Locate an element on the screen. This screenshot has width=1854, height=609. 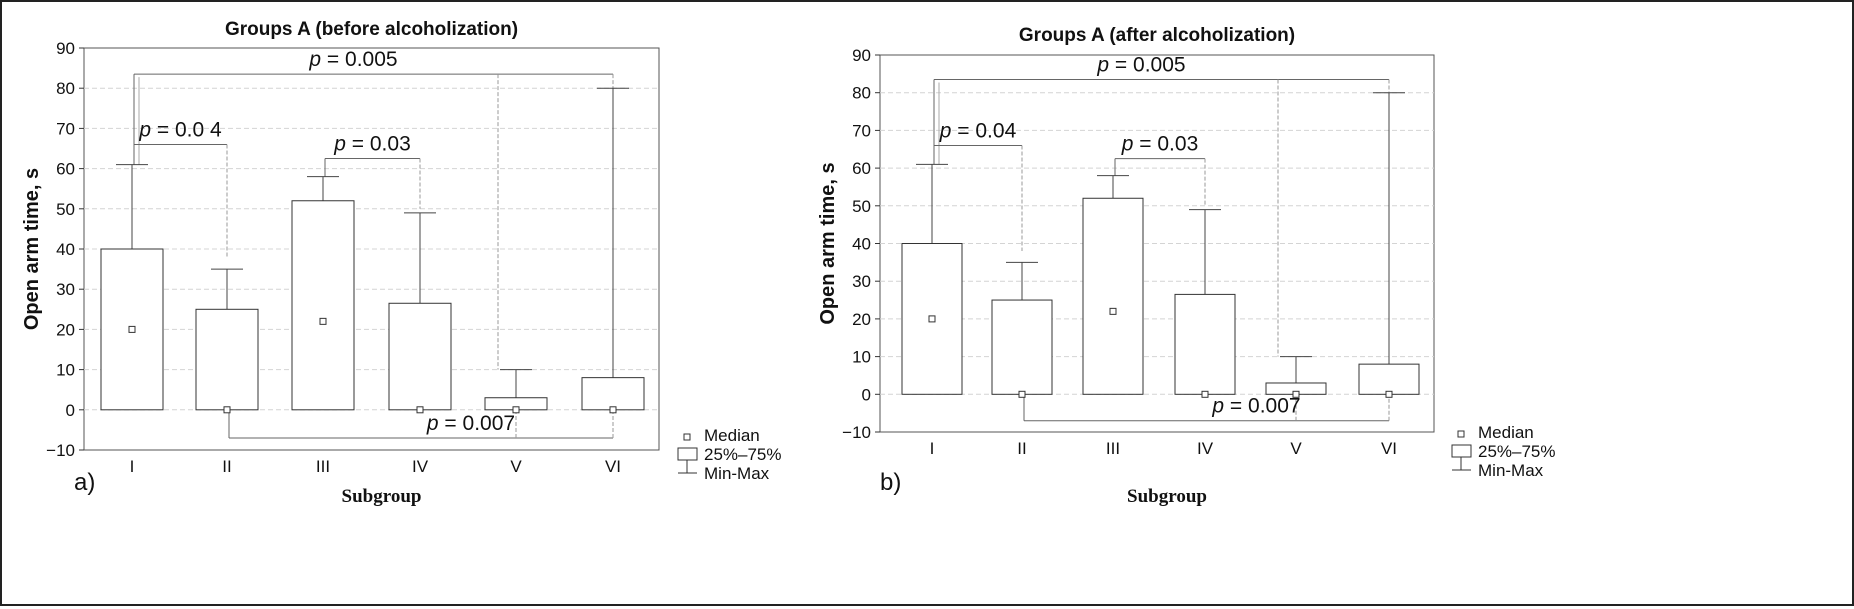
y-tick-label: 30 is located at coordinates (65, 289).